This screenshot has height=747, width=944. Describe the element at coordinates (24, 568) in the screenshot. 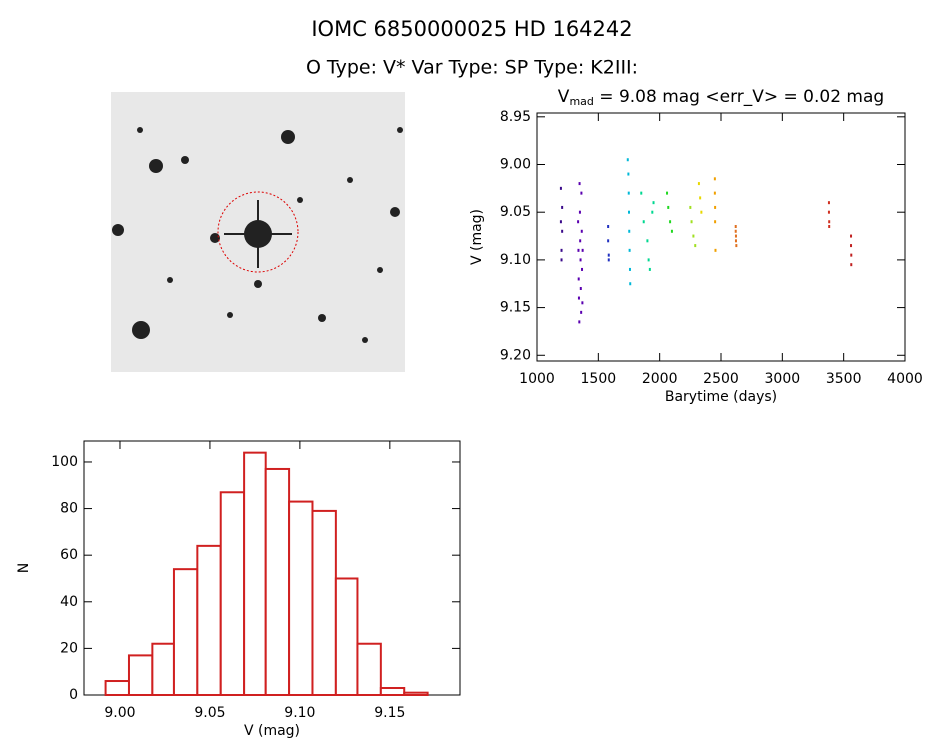

I see `y-axis-label: N` at that location.